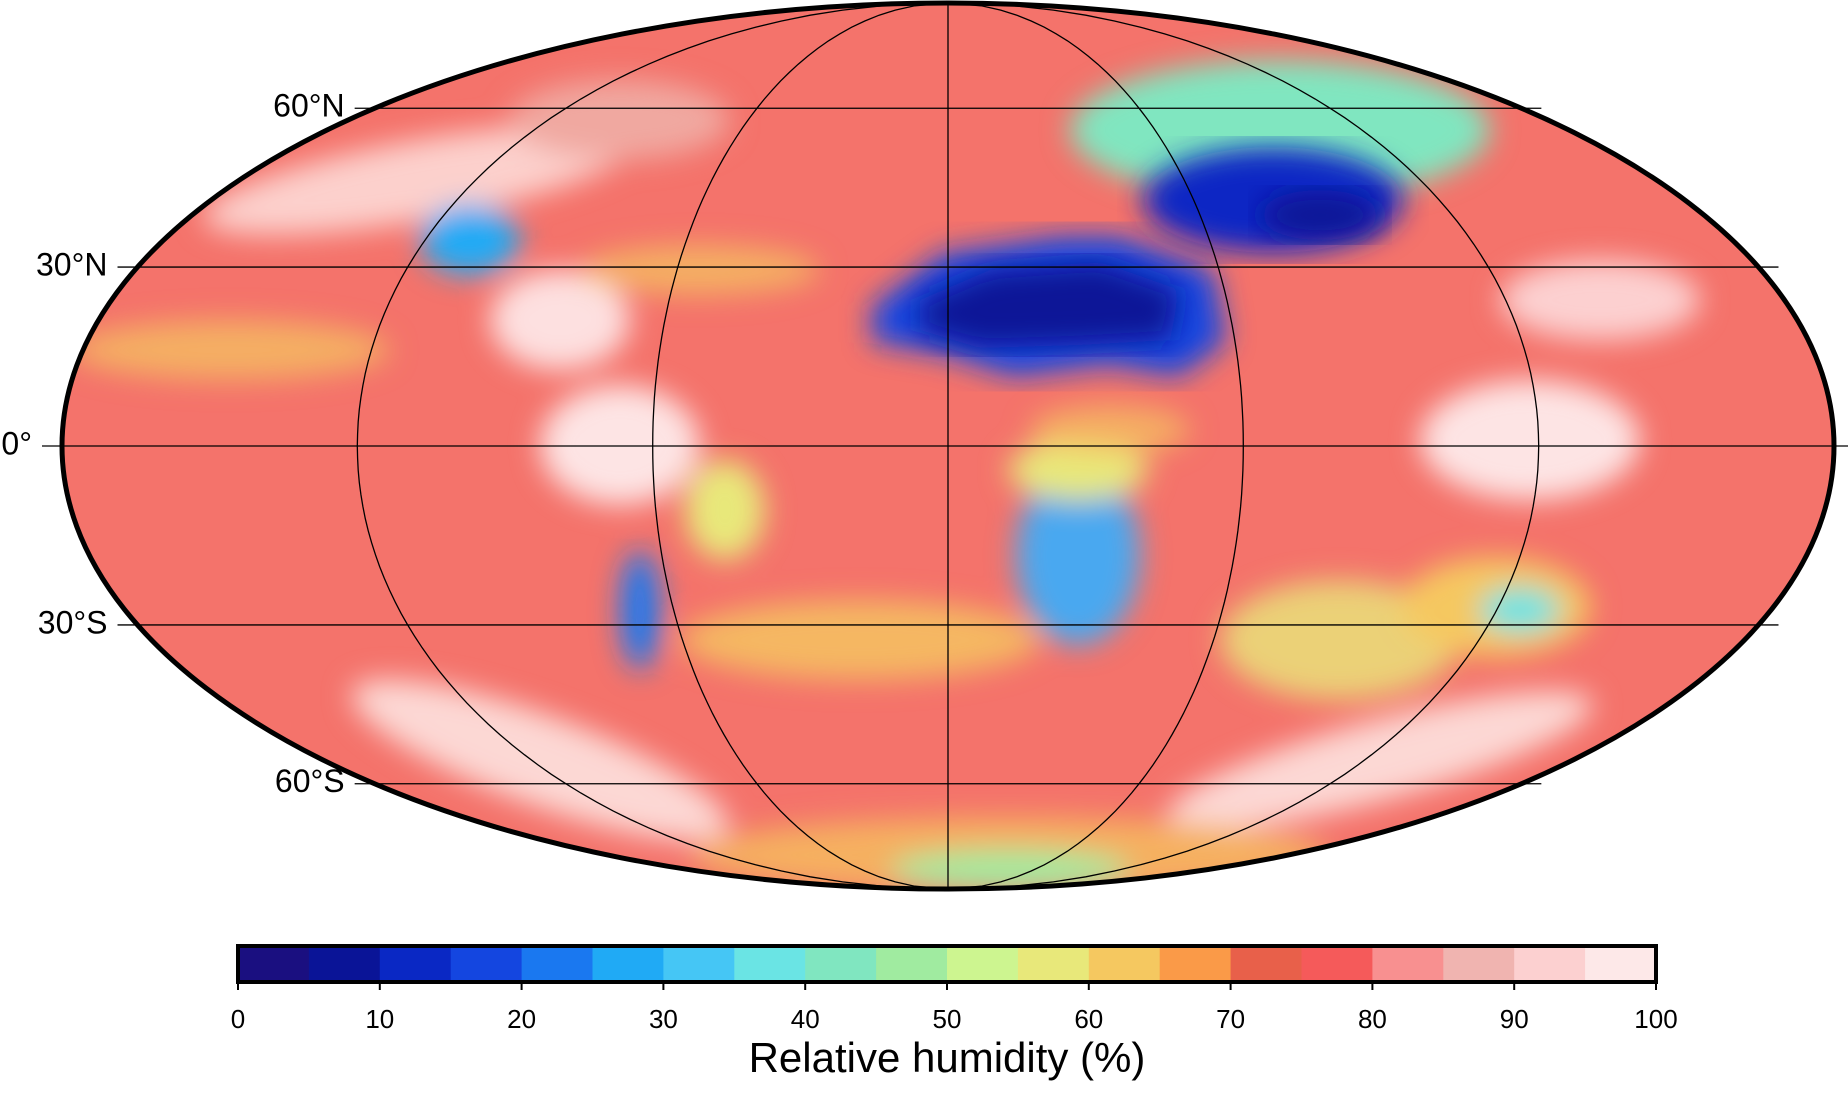 The width and height of the screenshot is (1848, 1099). What do you see at coordinates (379, 1019) in the screenshot?
I see `colorbar-tick-label: 10` at bounding box center [379, 1019].